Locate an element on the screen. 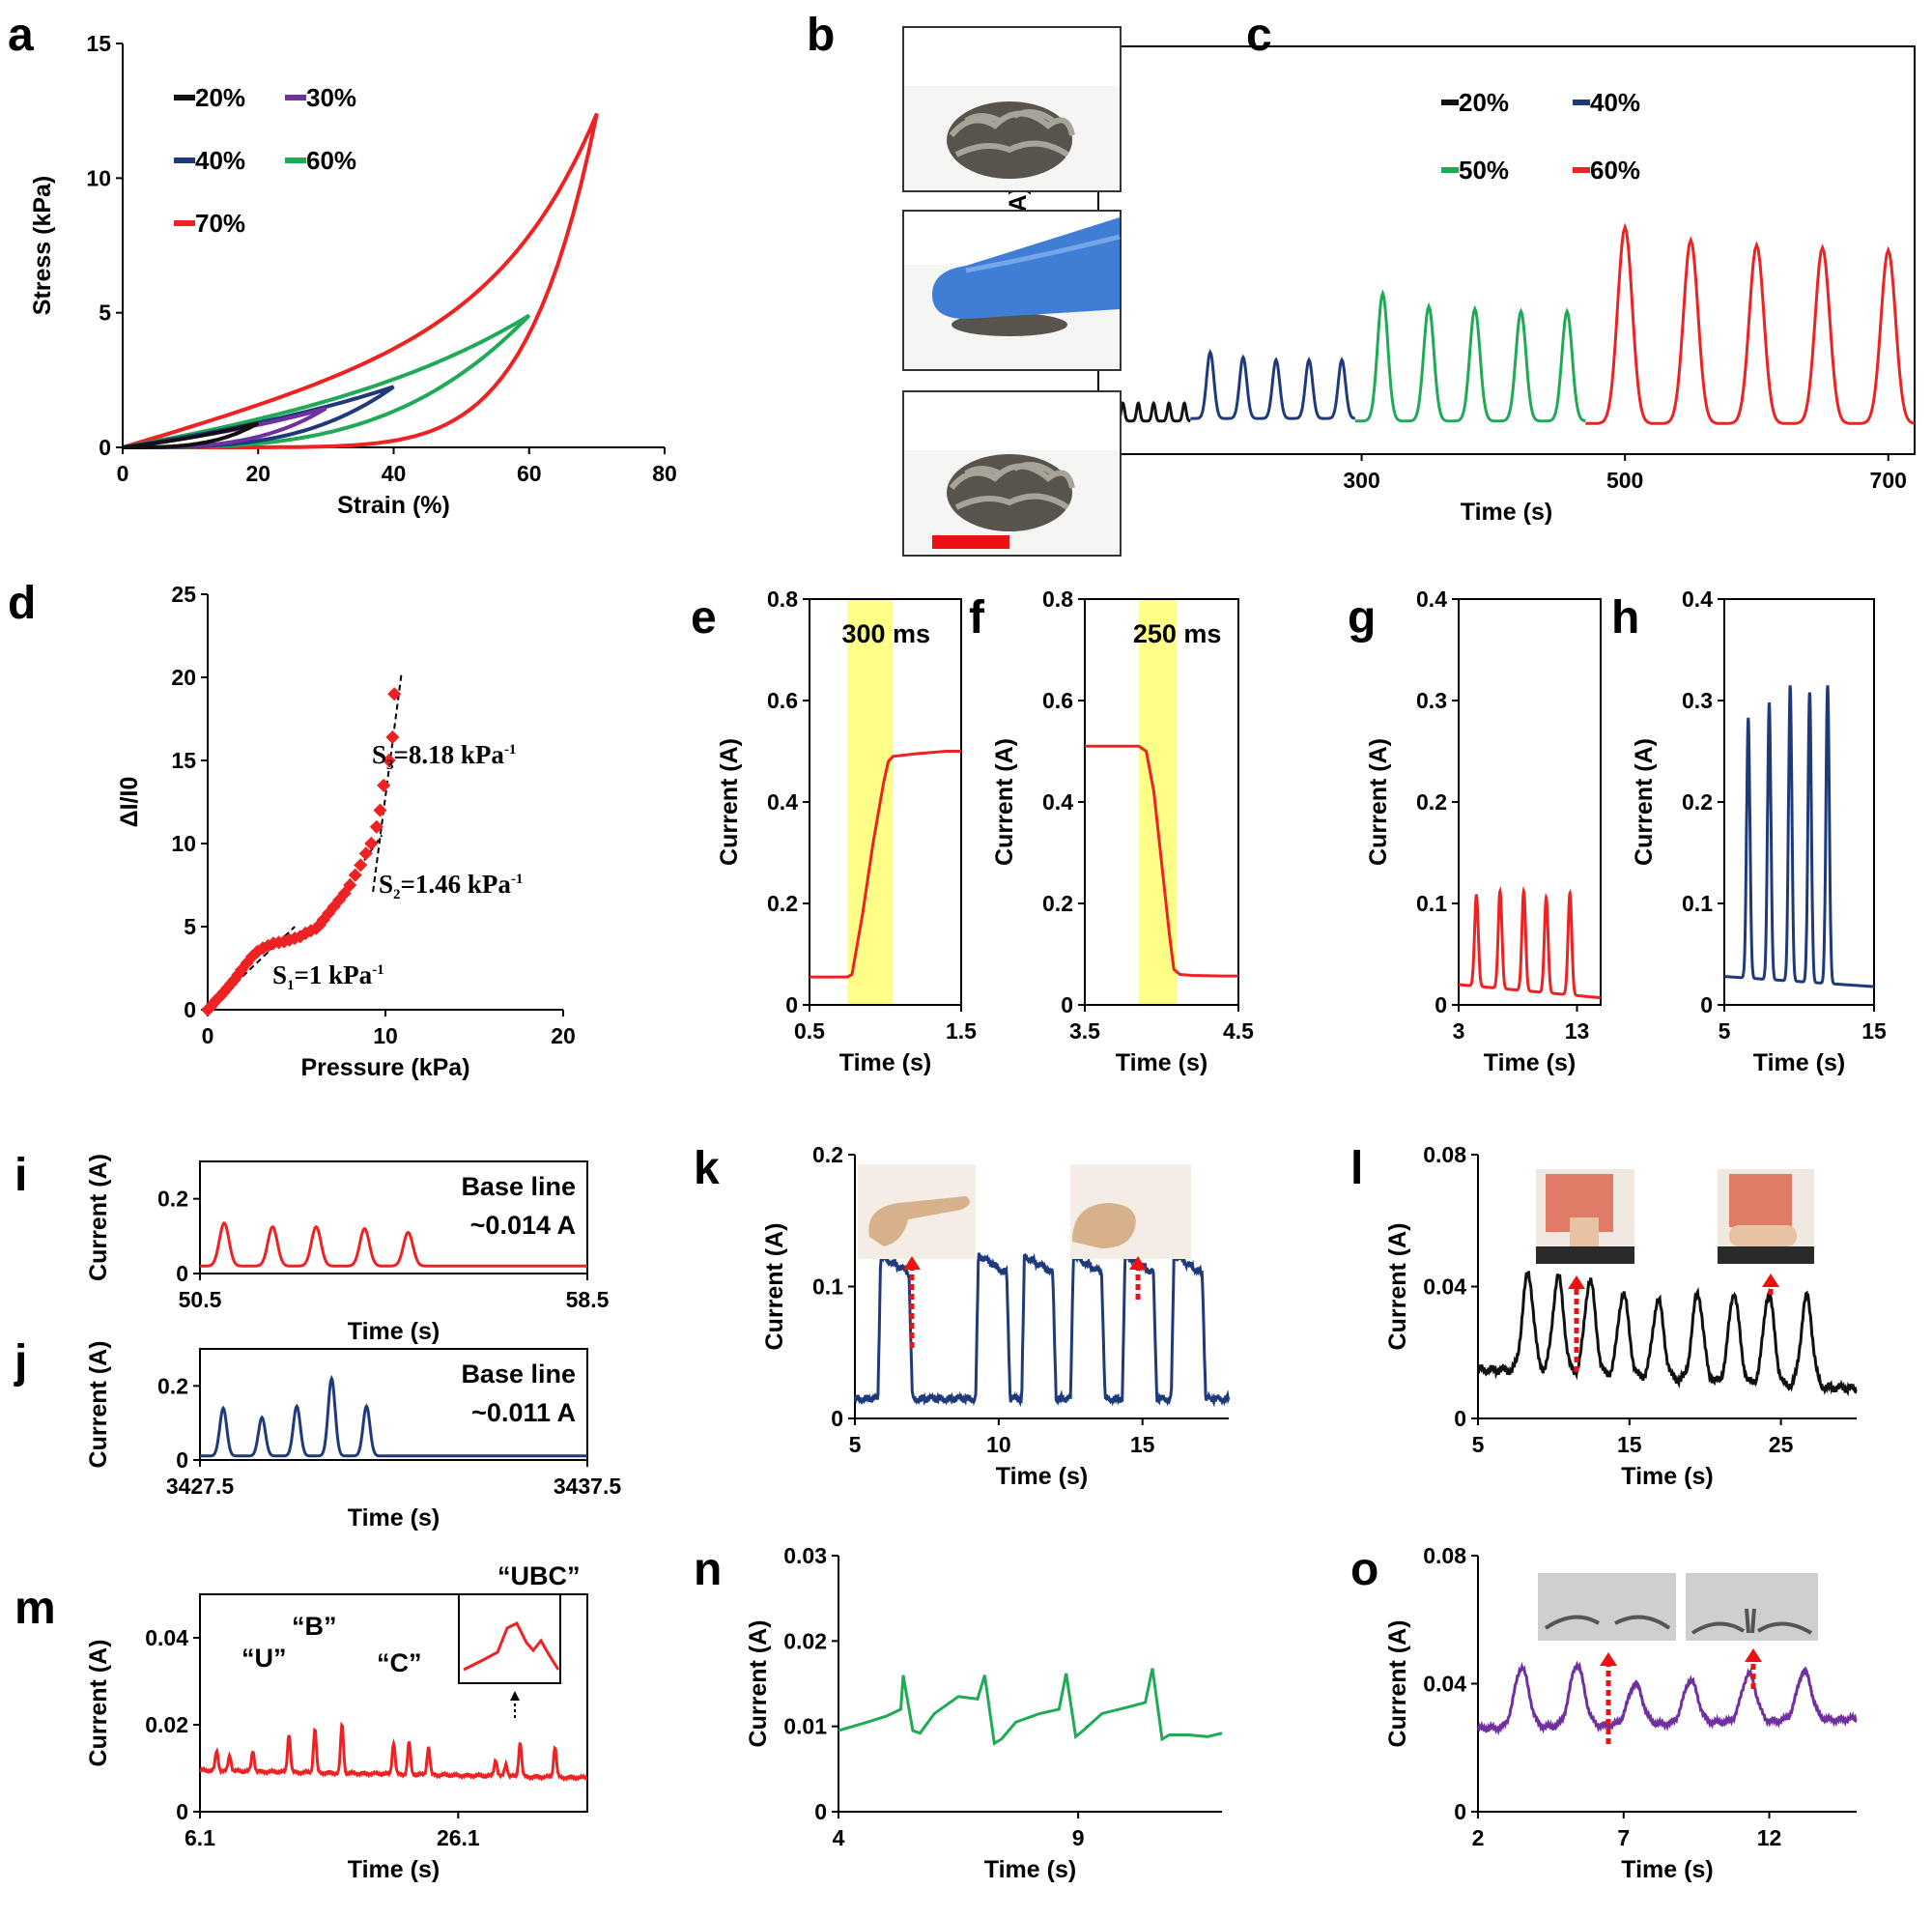 The width and height of the screenshot is (1932, 1918). g-y-tick-label: 0.2 is located at coordinates (1431, 802).